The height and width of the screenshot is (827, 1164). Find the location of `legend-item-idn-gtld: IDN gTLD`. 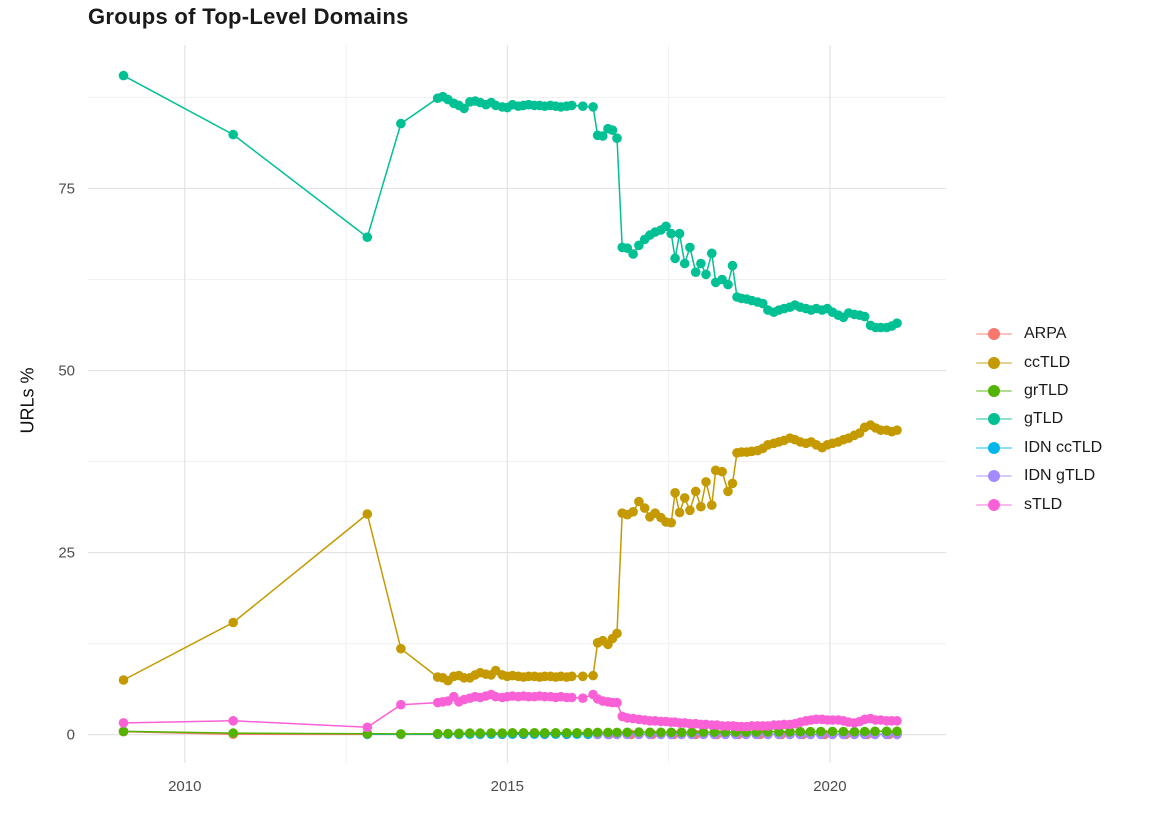

legend-item-idn-gtld: IDN gTLD is located at coordinates (1039, 476).